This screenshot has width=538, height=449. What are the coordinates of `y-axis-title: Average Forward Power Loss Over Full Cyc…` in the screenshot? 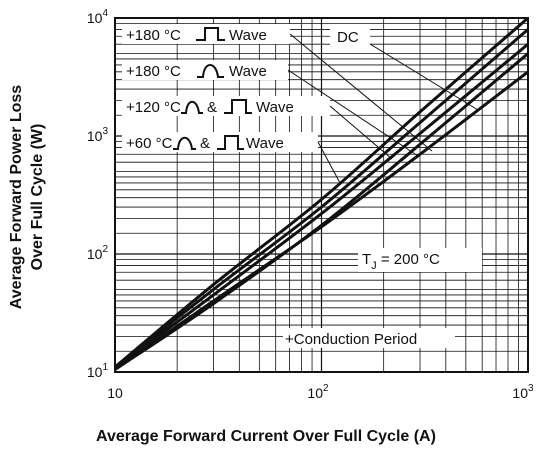 It's located at (27, 197).